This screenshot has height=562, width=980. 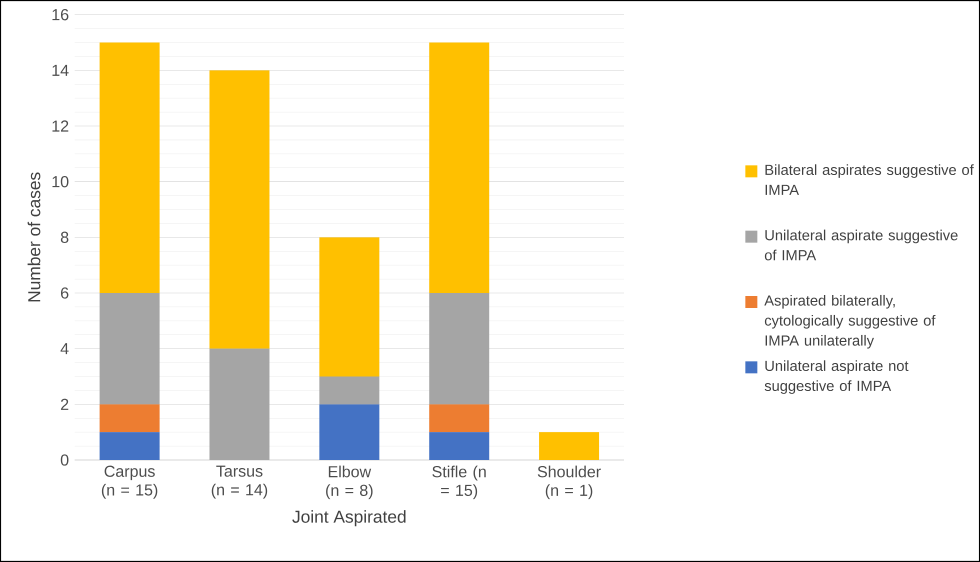 I want to click on y-tick-label: 6, so click(x=64, y=293).